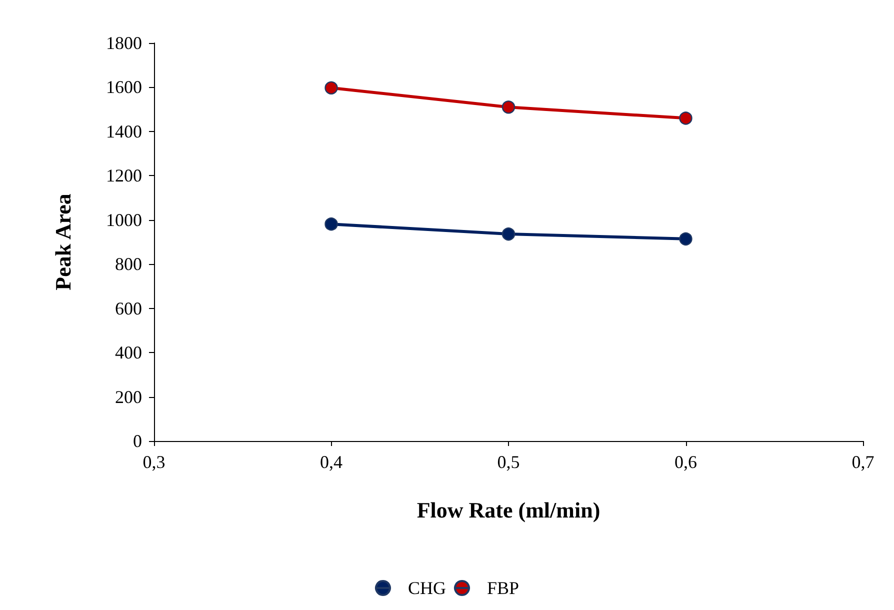  I want to click on y-tick-label: 200, so click(128, 396).